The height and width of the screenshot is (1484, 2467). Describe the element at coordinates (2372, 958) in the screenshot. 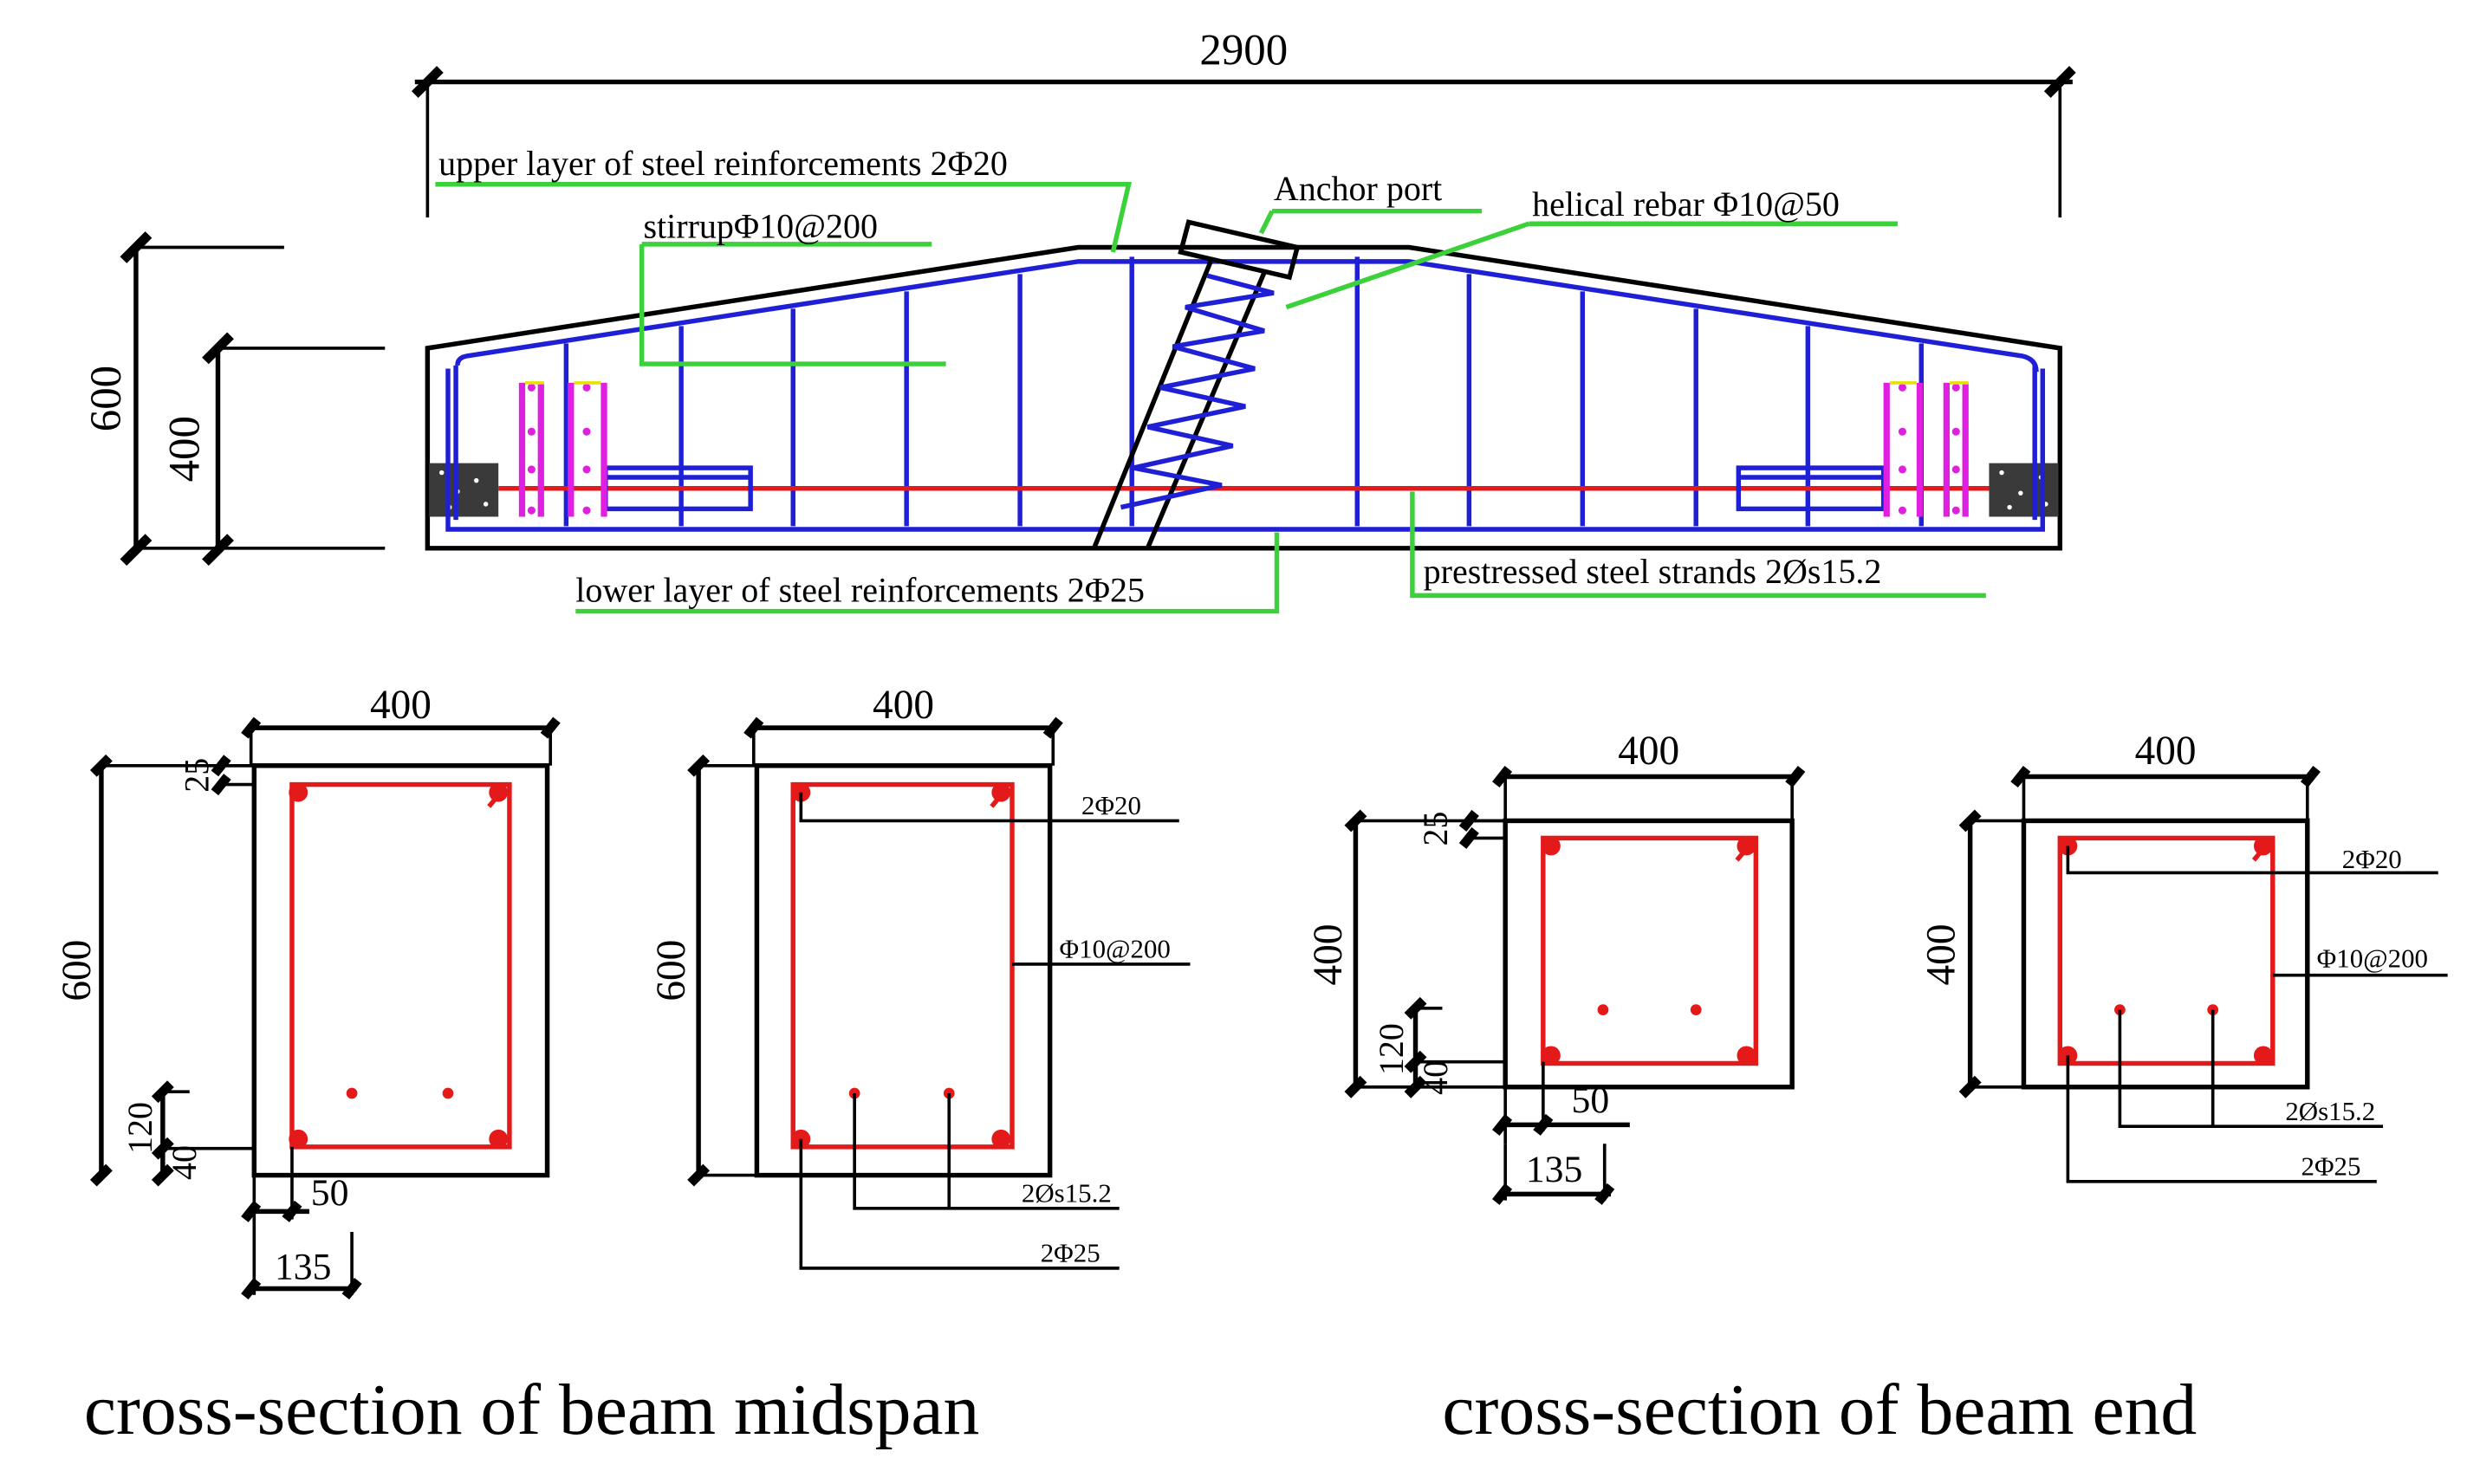

I see `end-stirrup-label: Φ10@200` at that location.